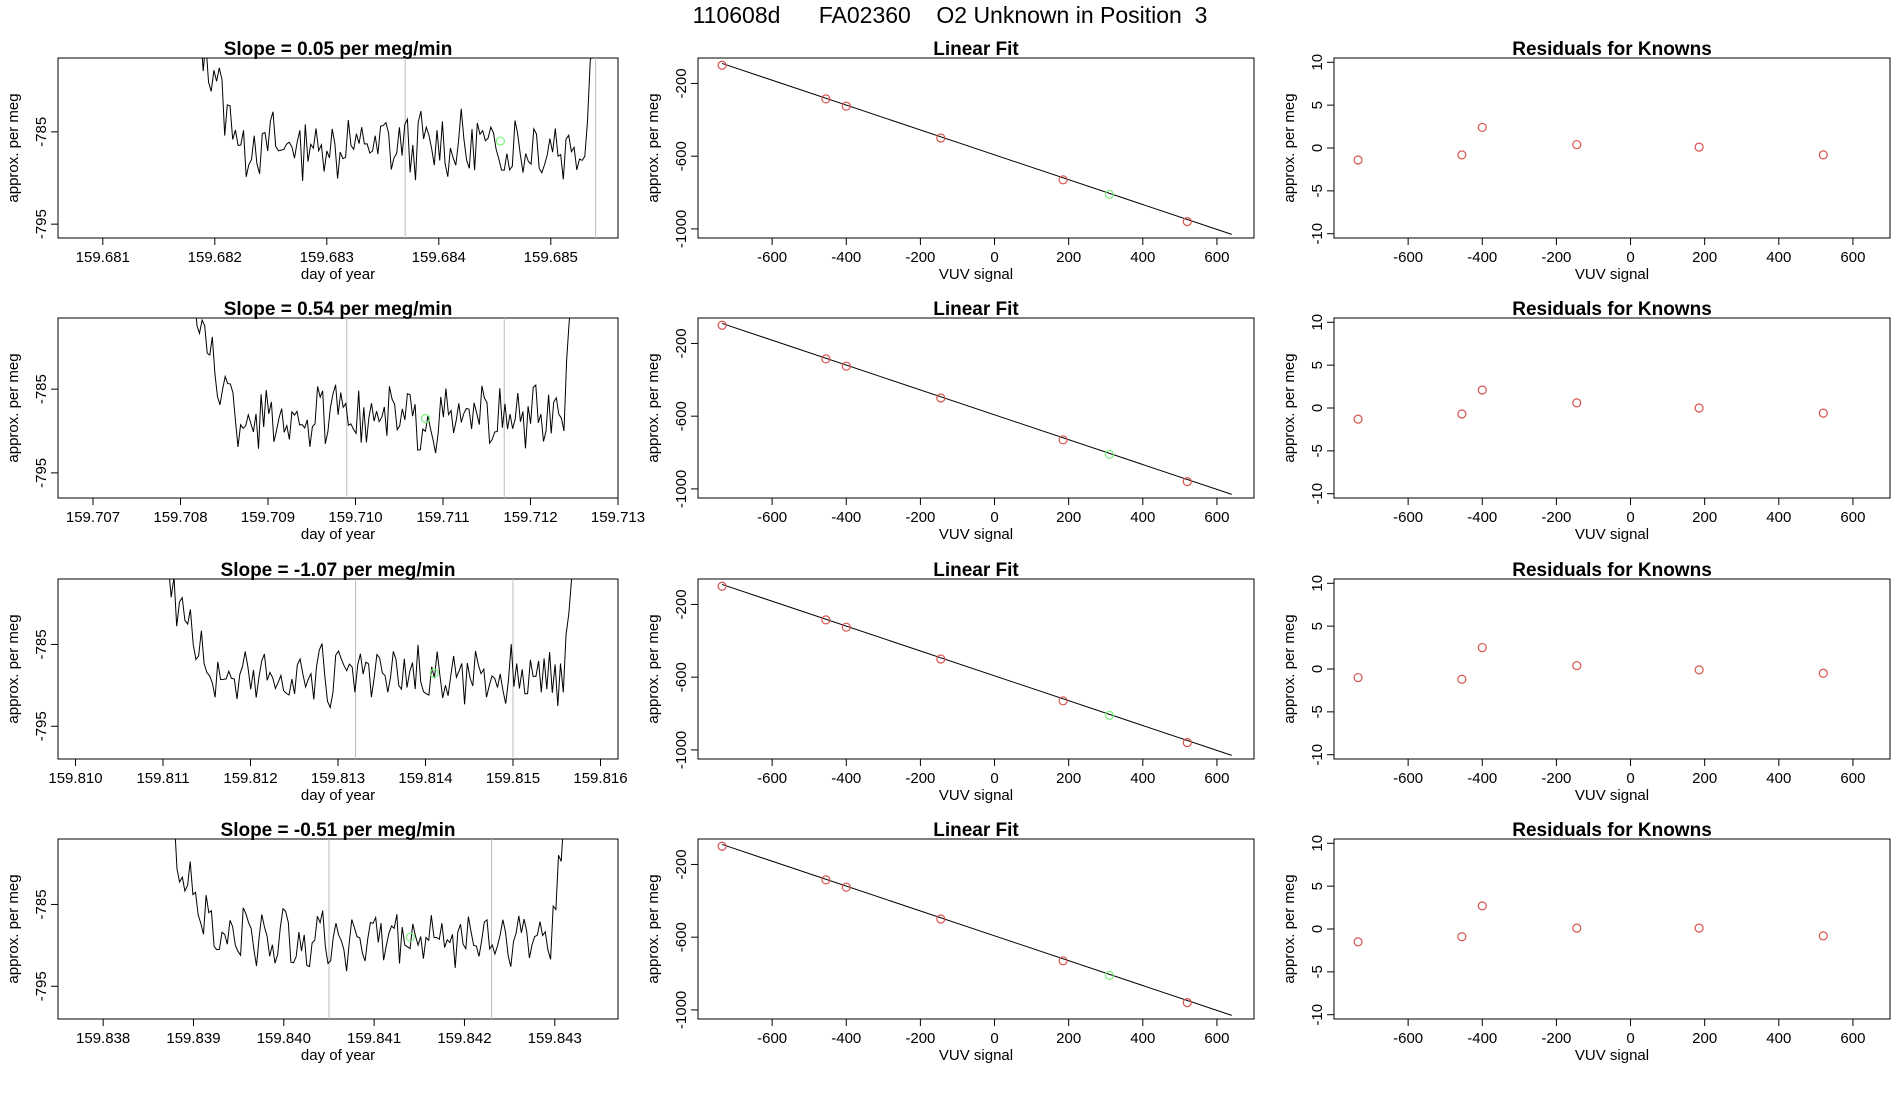 This screenshot has width=1900, height=1100. I want to click on x-tick-label: 159.843, so click(555, 1038).